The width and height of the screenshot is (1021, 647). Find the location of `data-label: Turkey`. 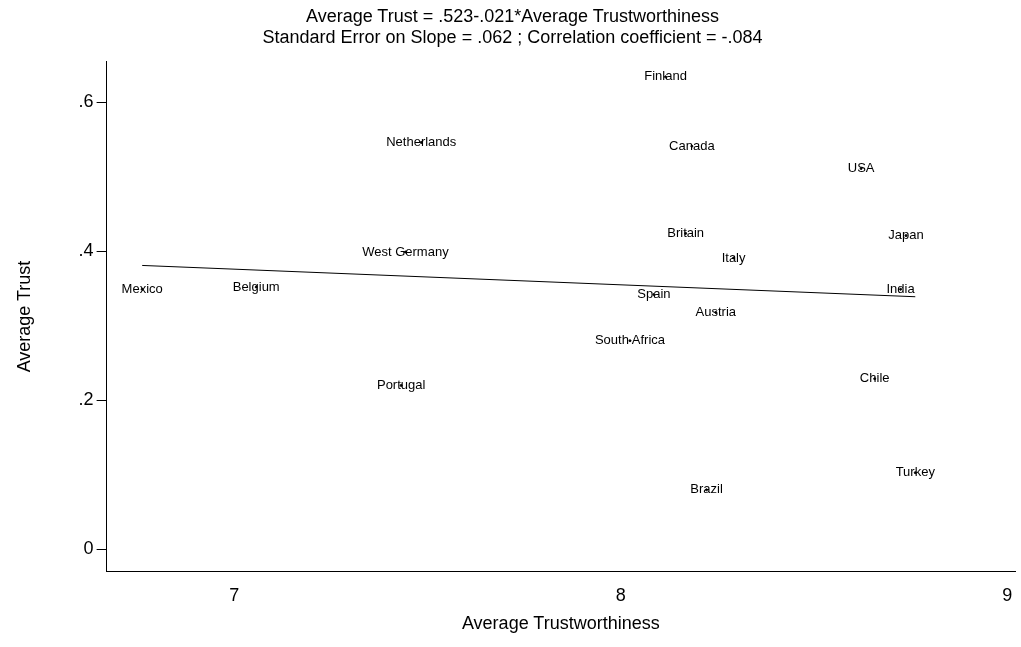

data-label: Turkey is located at coordinates (915, 472).